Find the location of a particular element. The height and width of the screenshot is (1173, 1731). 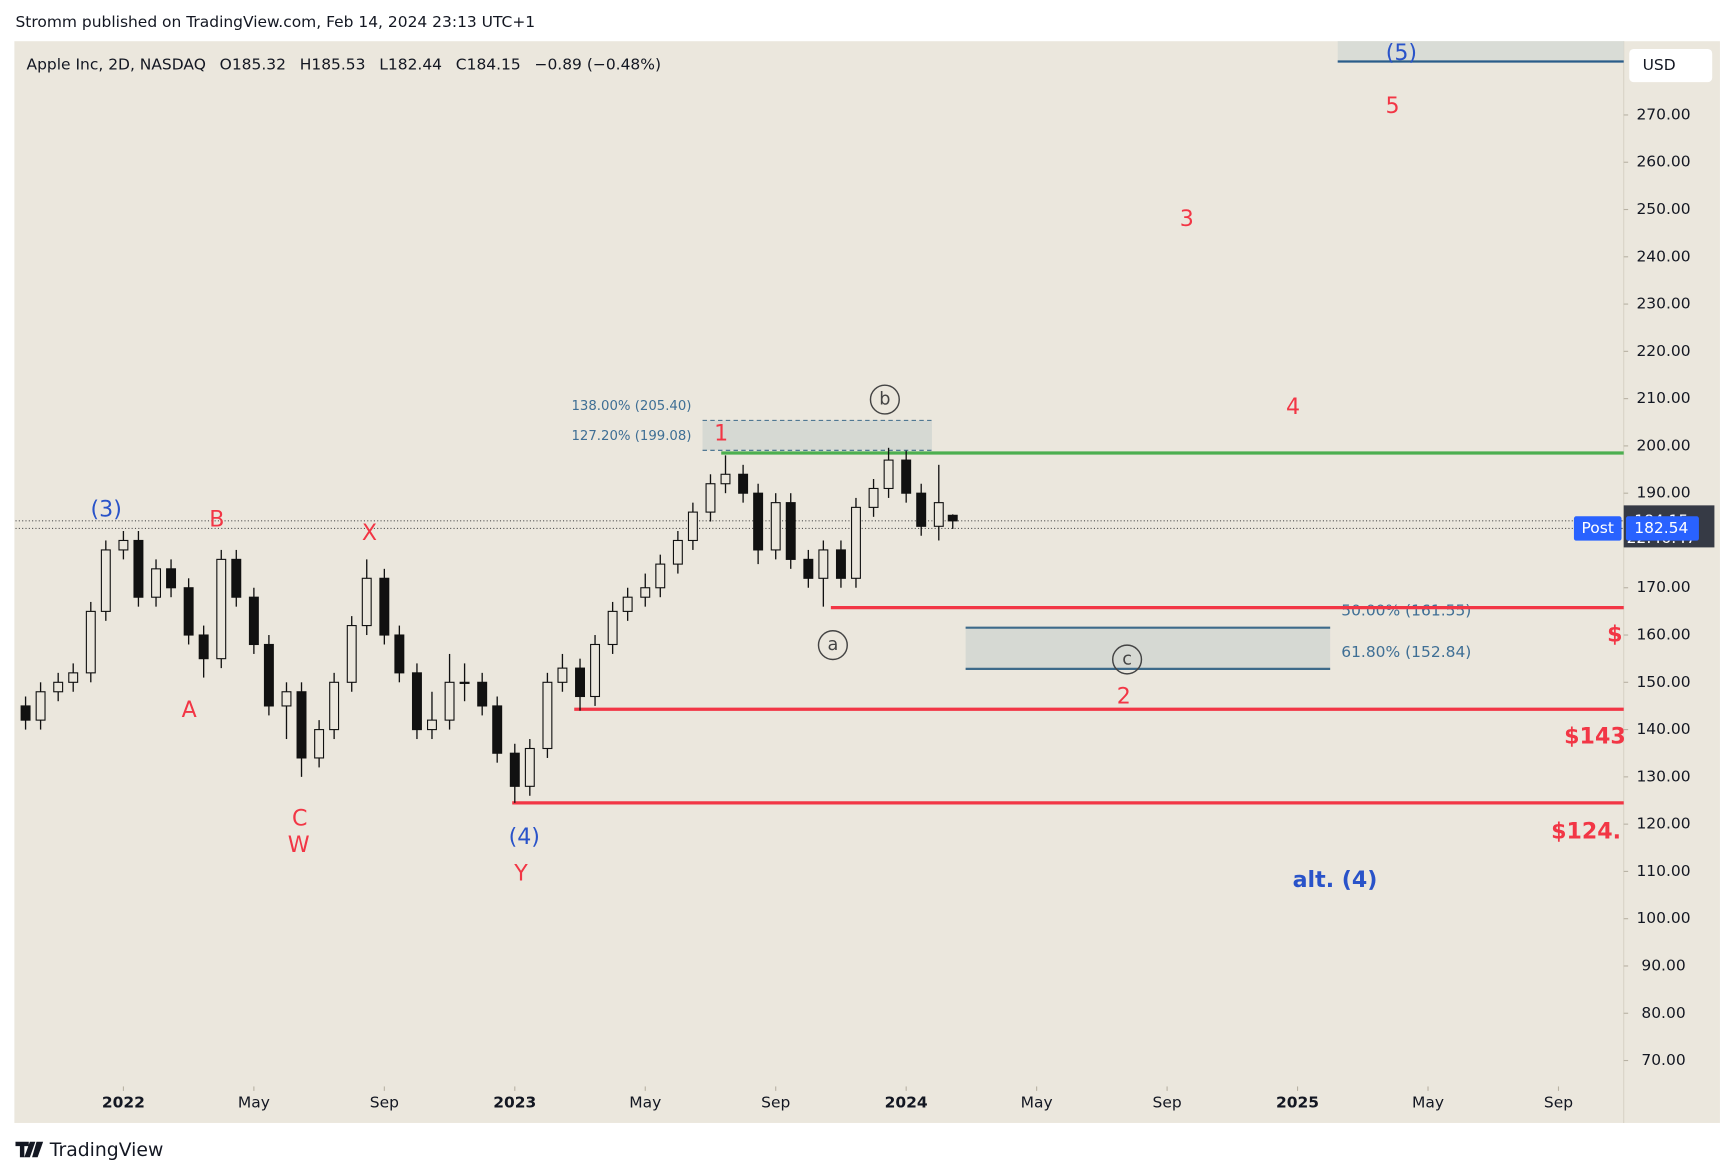

logo-icon is located at coordinates (29, 1149).